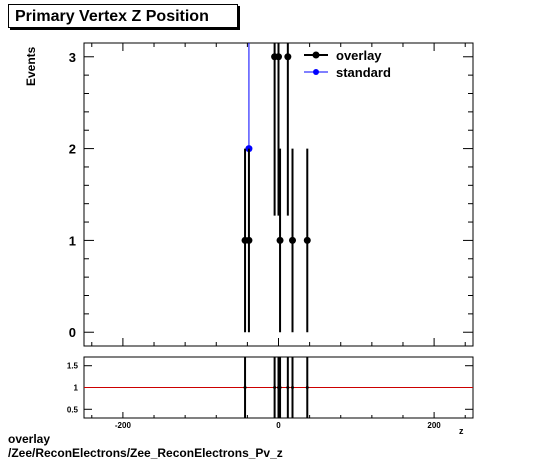 The width and height of the screenshot is (546, 462). I want to click on y-tick-label: 0, so click(72, 332).